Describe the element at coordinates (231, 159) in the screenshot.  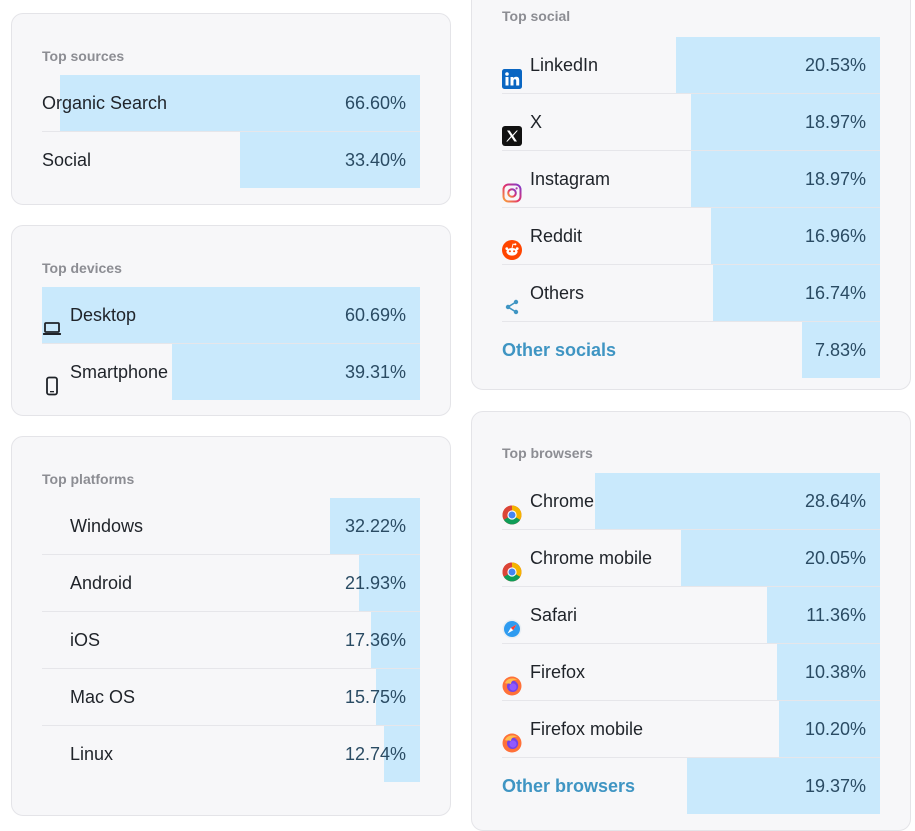
I see `list-item: Social 33.40%` at that location.